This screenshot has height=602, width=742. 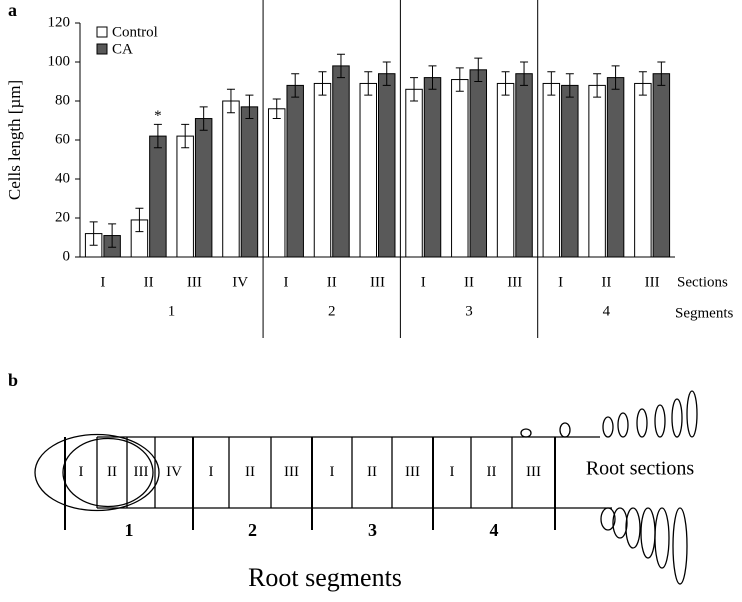 I want to click on y-tick-label: 120, so click(x=59, y=22).